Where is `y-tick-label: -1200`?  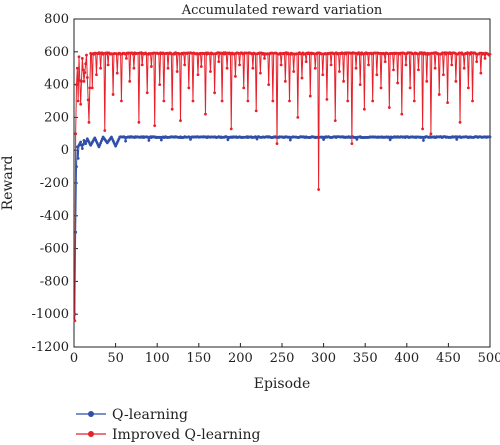 y-tick-label: -1200 is located at coordinates (50, 347).